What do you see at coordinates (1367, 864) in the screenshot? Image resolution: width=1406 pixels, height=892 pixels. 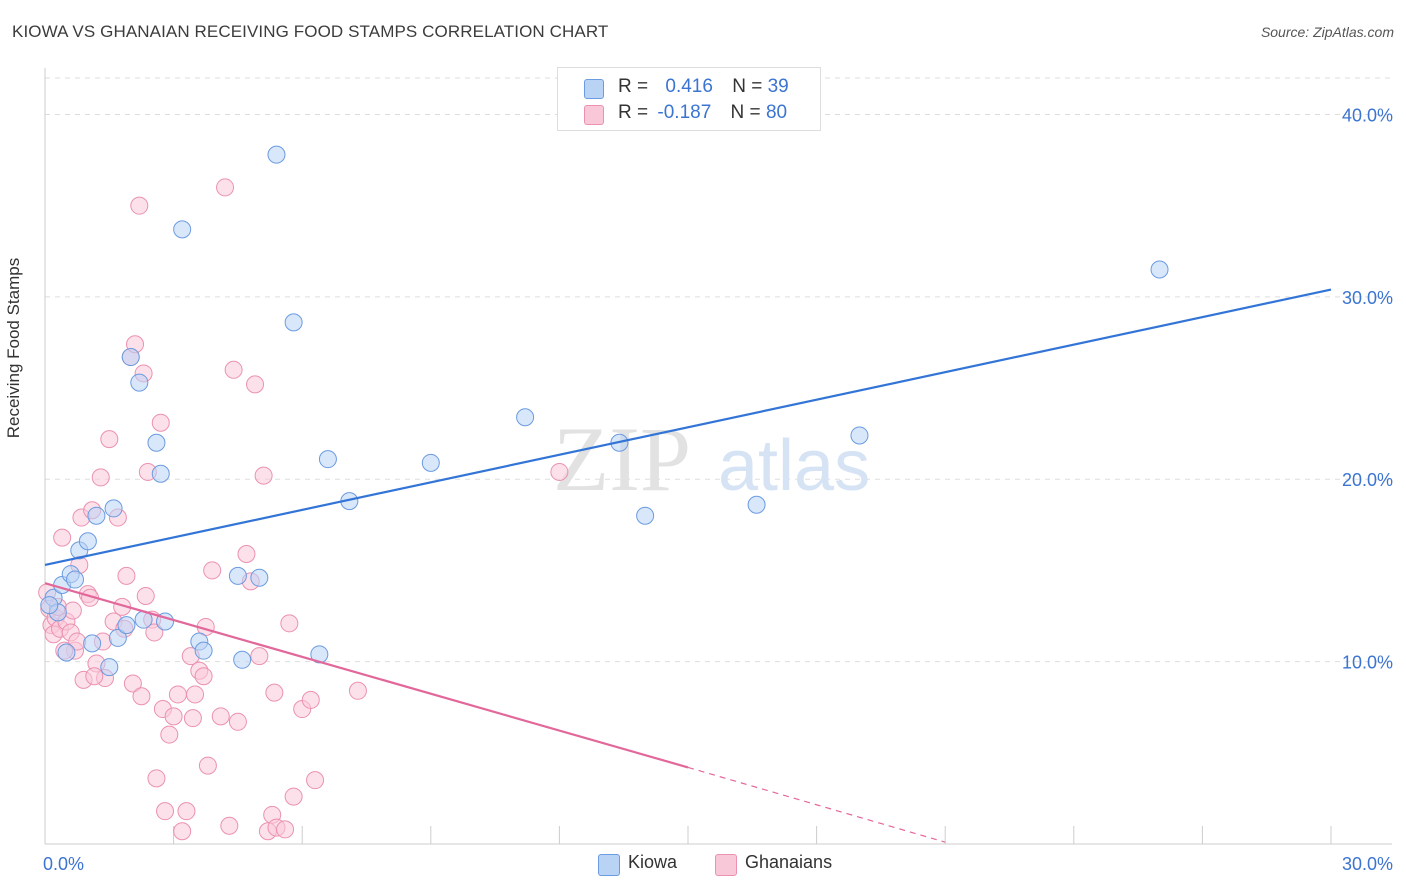 I see `x-tick-label-max: 30.0%` at bounding box center [1367, 864].